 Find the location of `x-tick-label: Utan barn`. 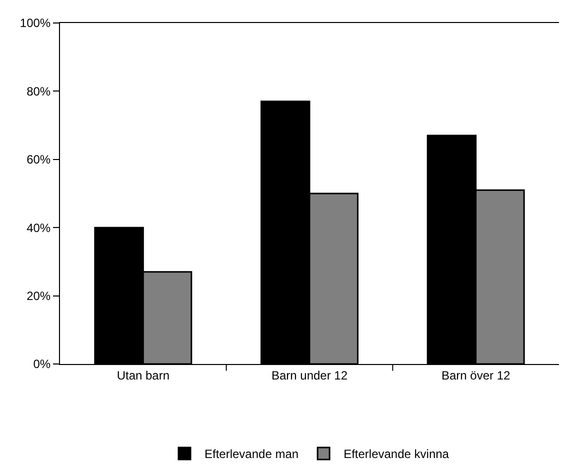

x-tick-label: Utan barn is located at coordinates (143, 375).